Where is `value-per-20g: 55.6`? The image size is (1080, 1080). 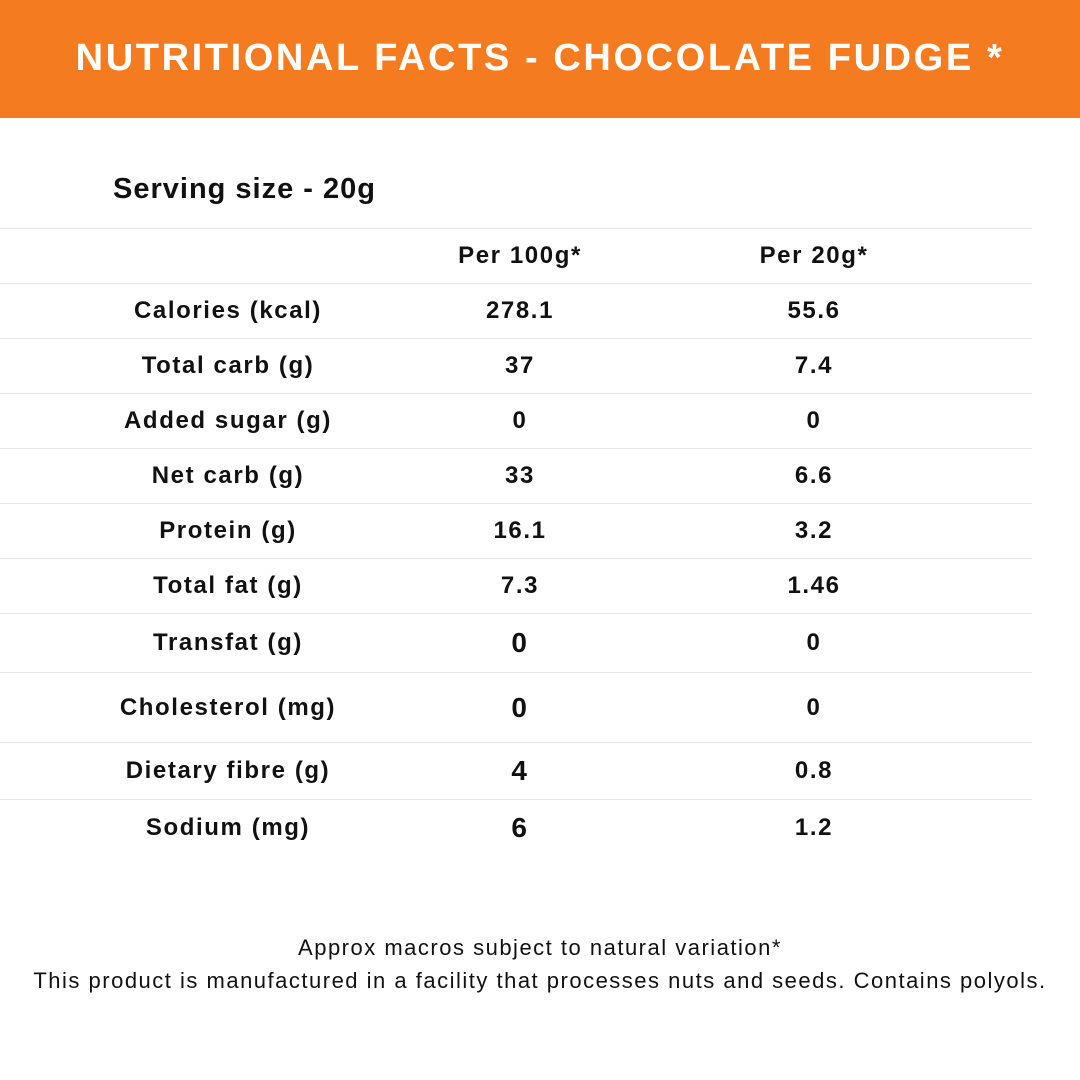
value-per-20g: 55.6 is located at coordinates (814, 310).